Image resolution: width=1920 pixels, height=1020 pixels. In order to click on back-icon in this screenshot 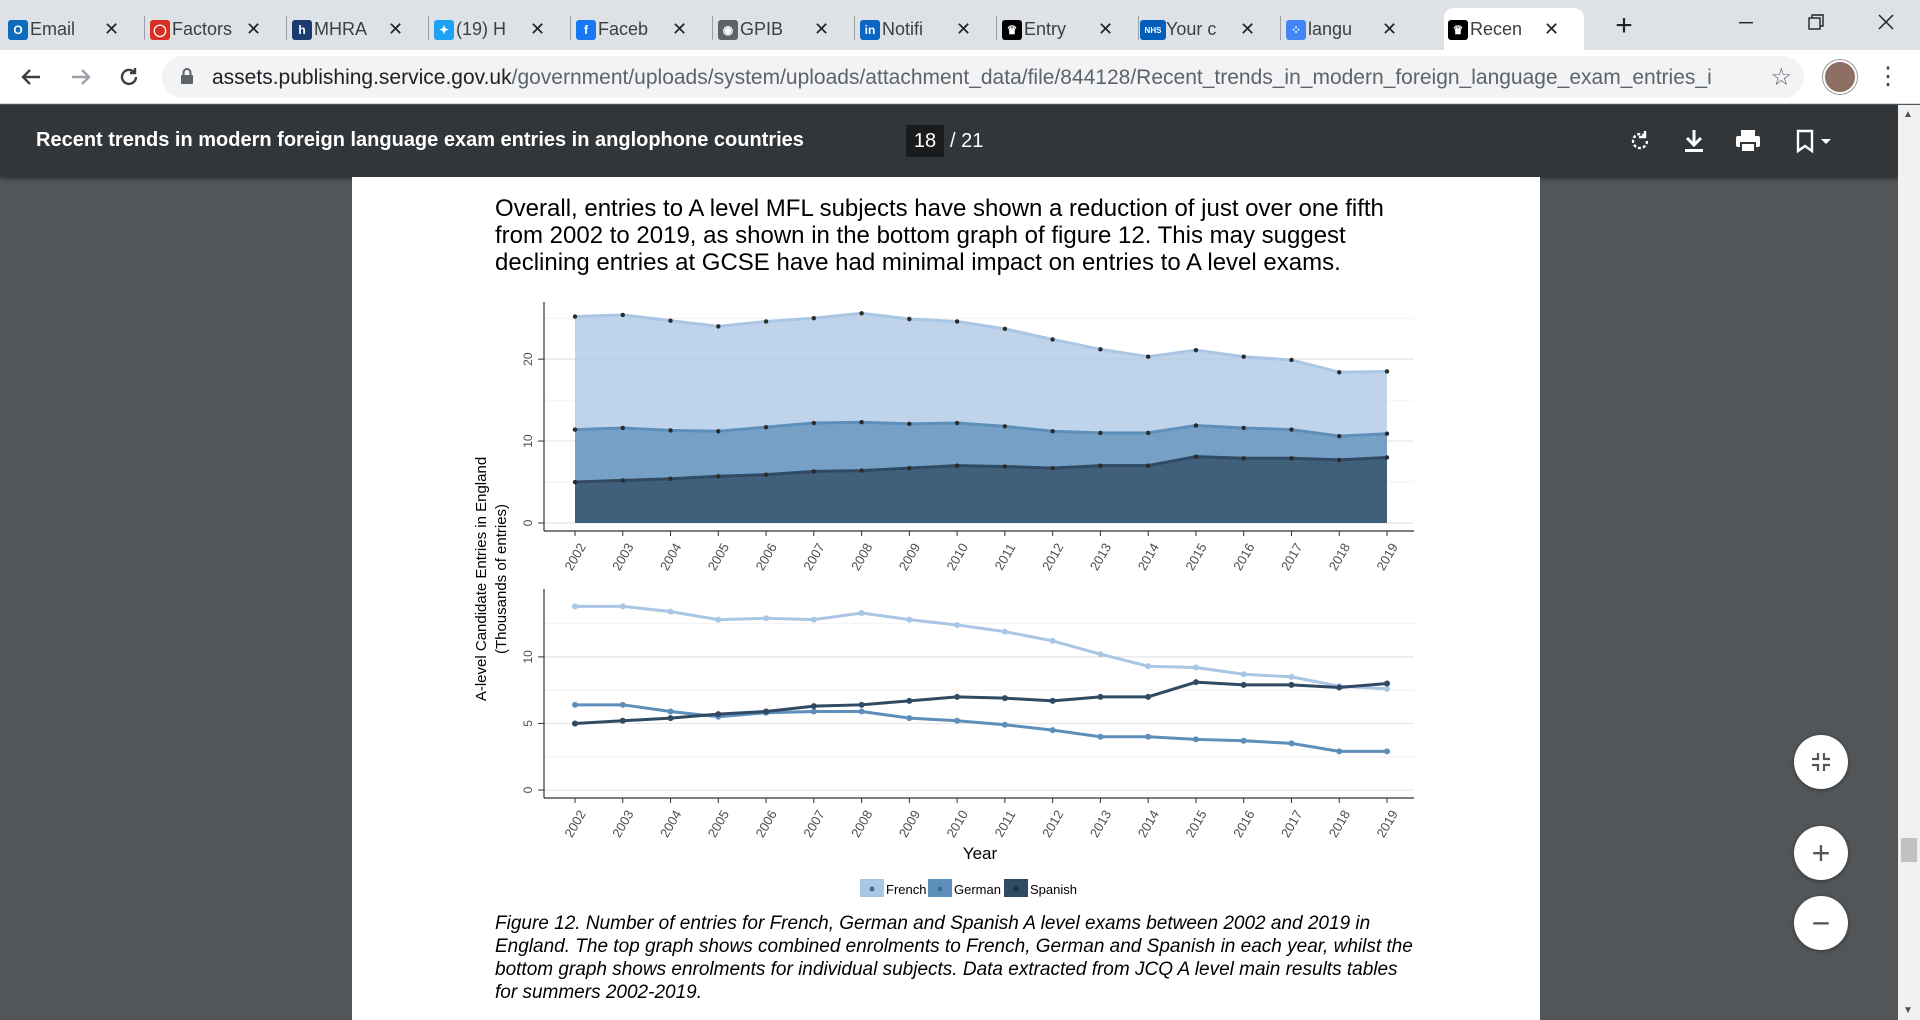, I will do `click(31, 77)`.